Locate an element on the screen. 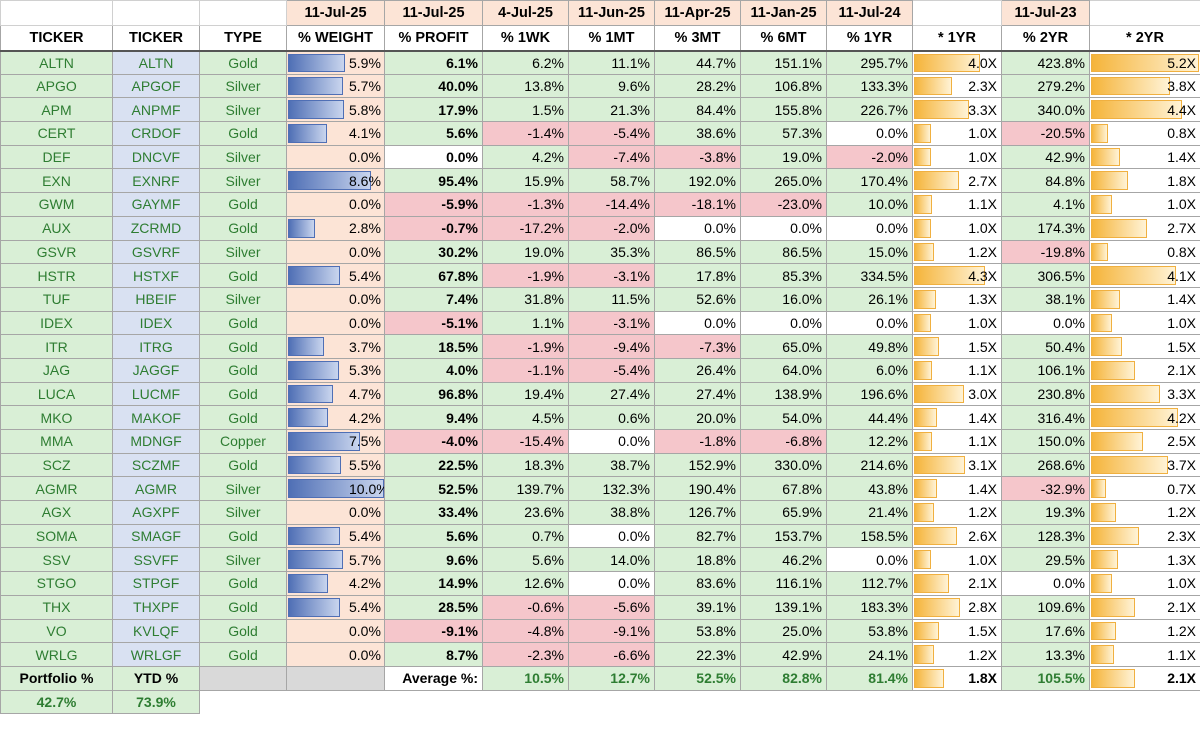 The width and height of the screenshot is (1200, 729). 1wk-cell: 6.2% is located at coordinates (525, 62).